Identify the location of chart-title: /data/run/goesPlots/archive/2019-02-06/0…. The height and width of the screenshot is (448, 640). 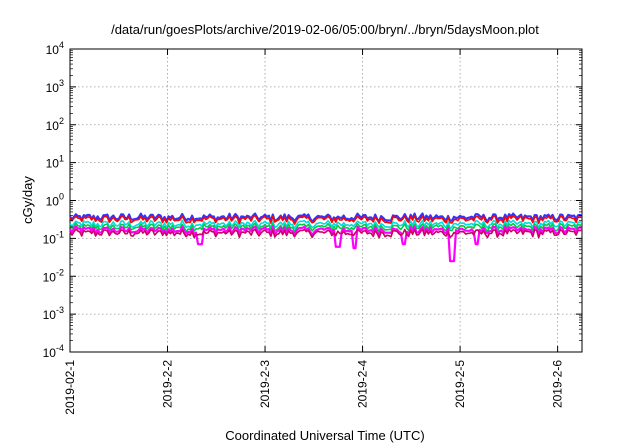
(325, 29).